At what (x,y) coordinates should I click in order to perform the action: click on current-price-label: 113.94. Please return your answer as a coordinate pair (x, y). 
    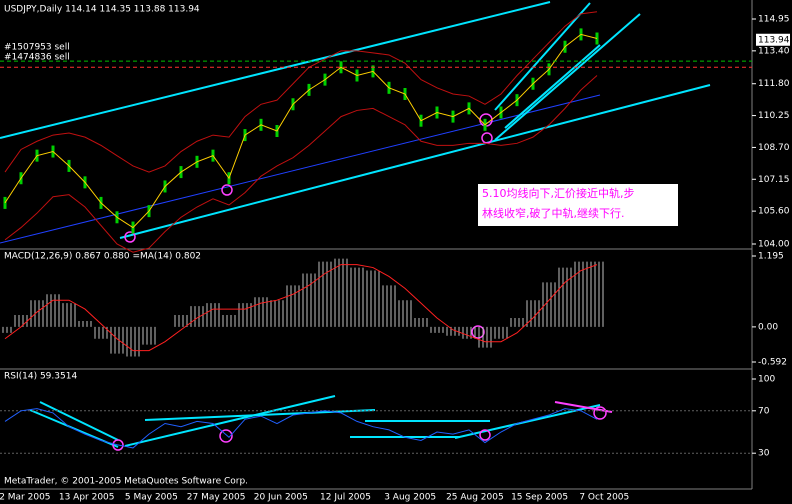
    Looking at the image, I should click on (774, 40).